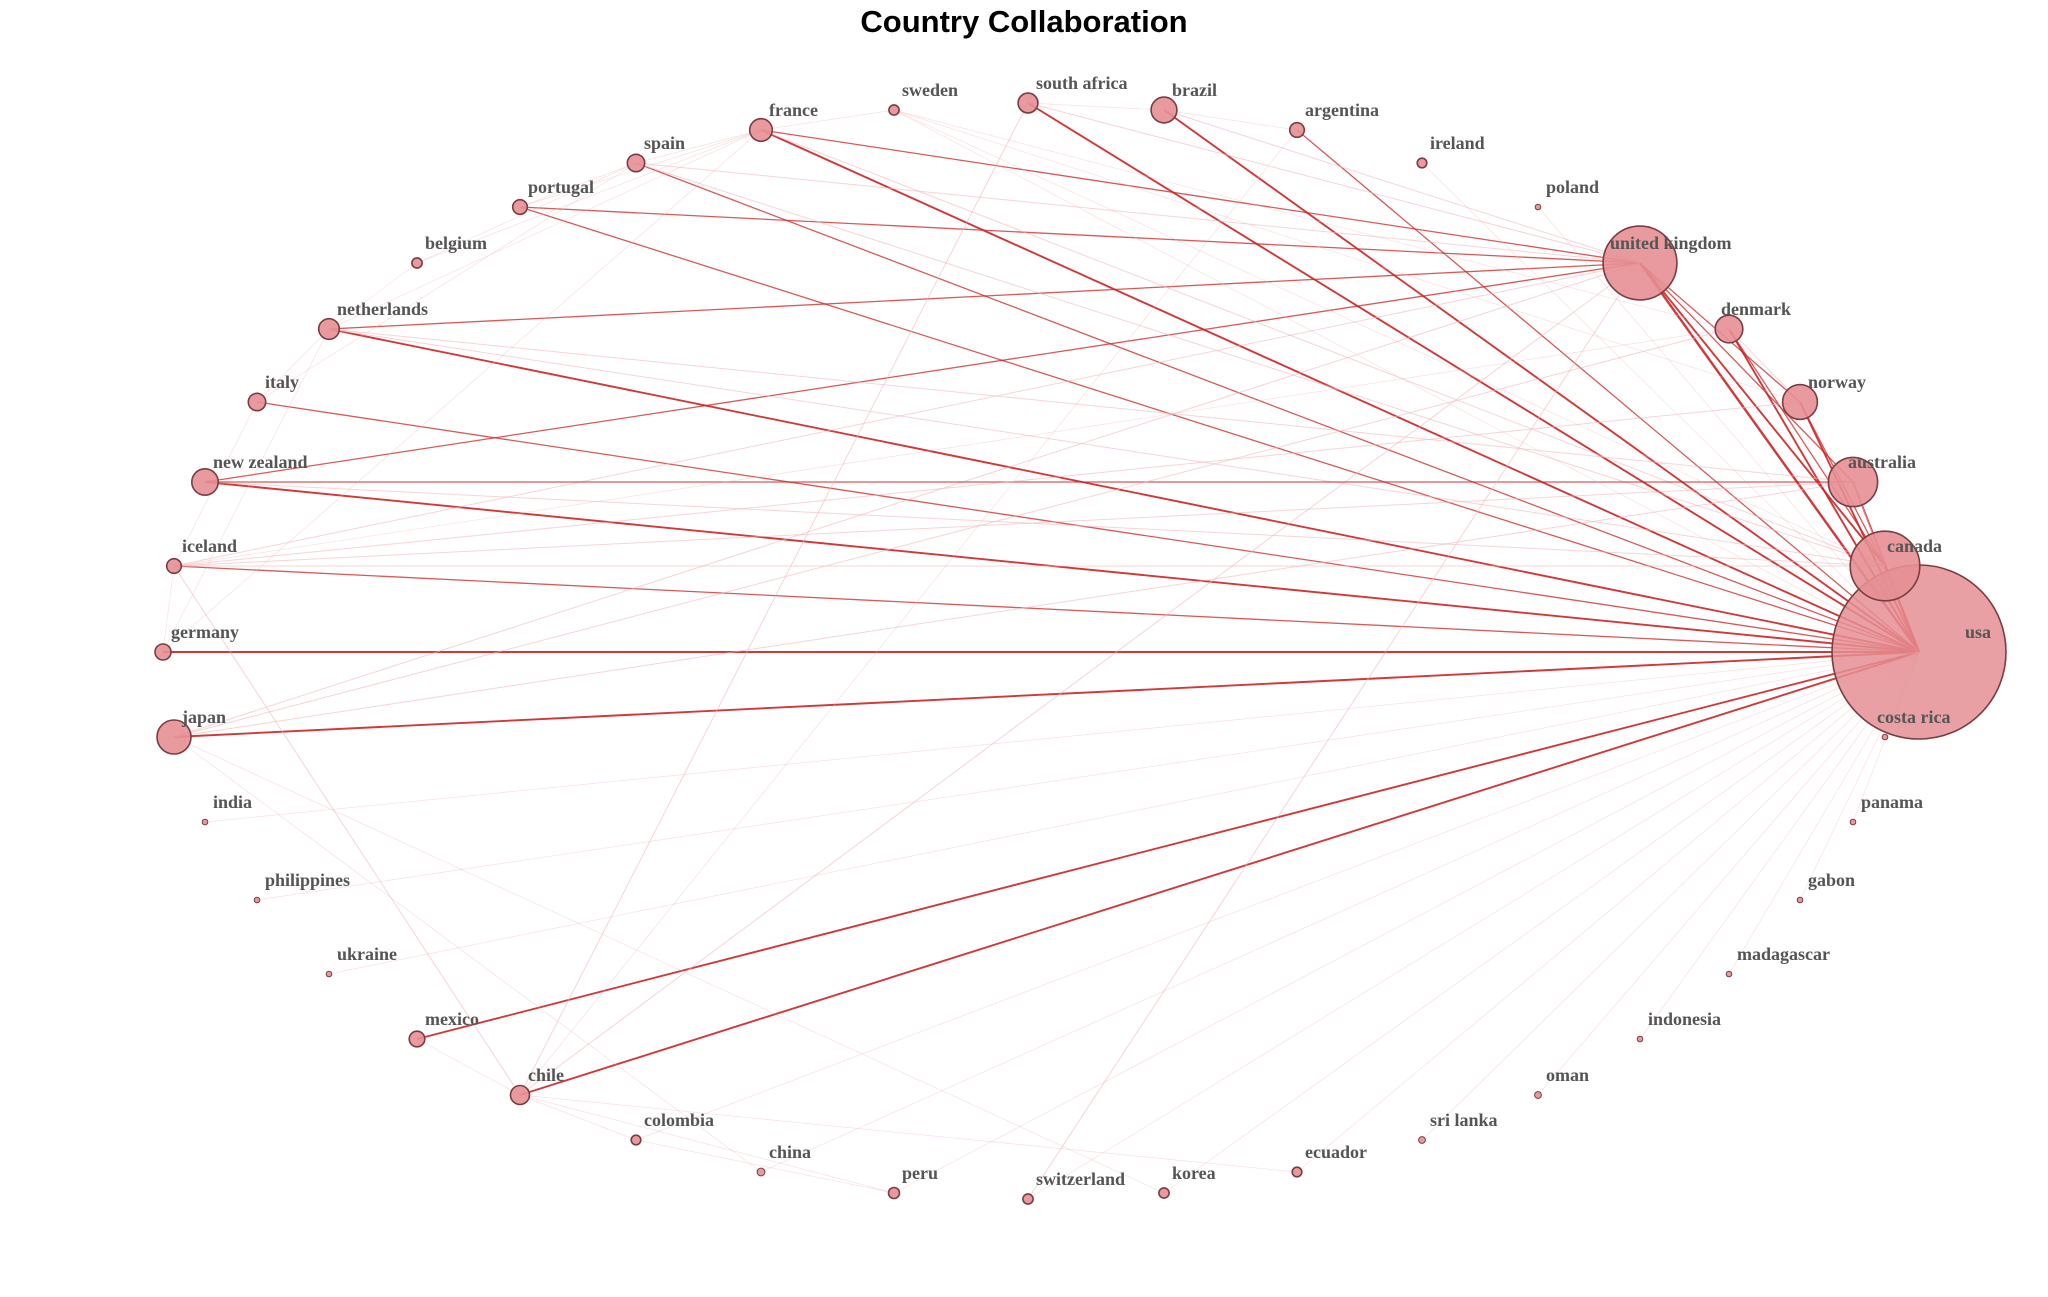  I want to click on node-united-kingdom, so click(1640, 263).